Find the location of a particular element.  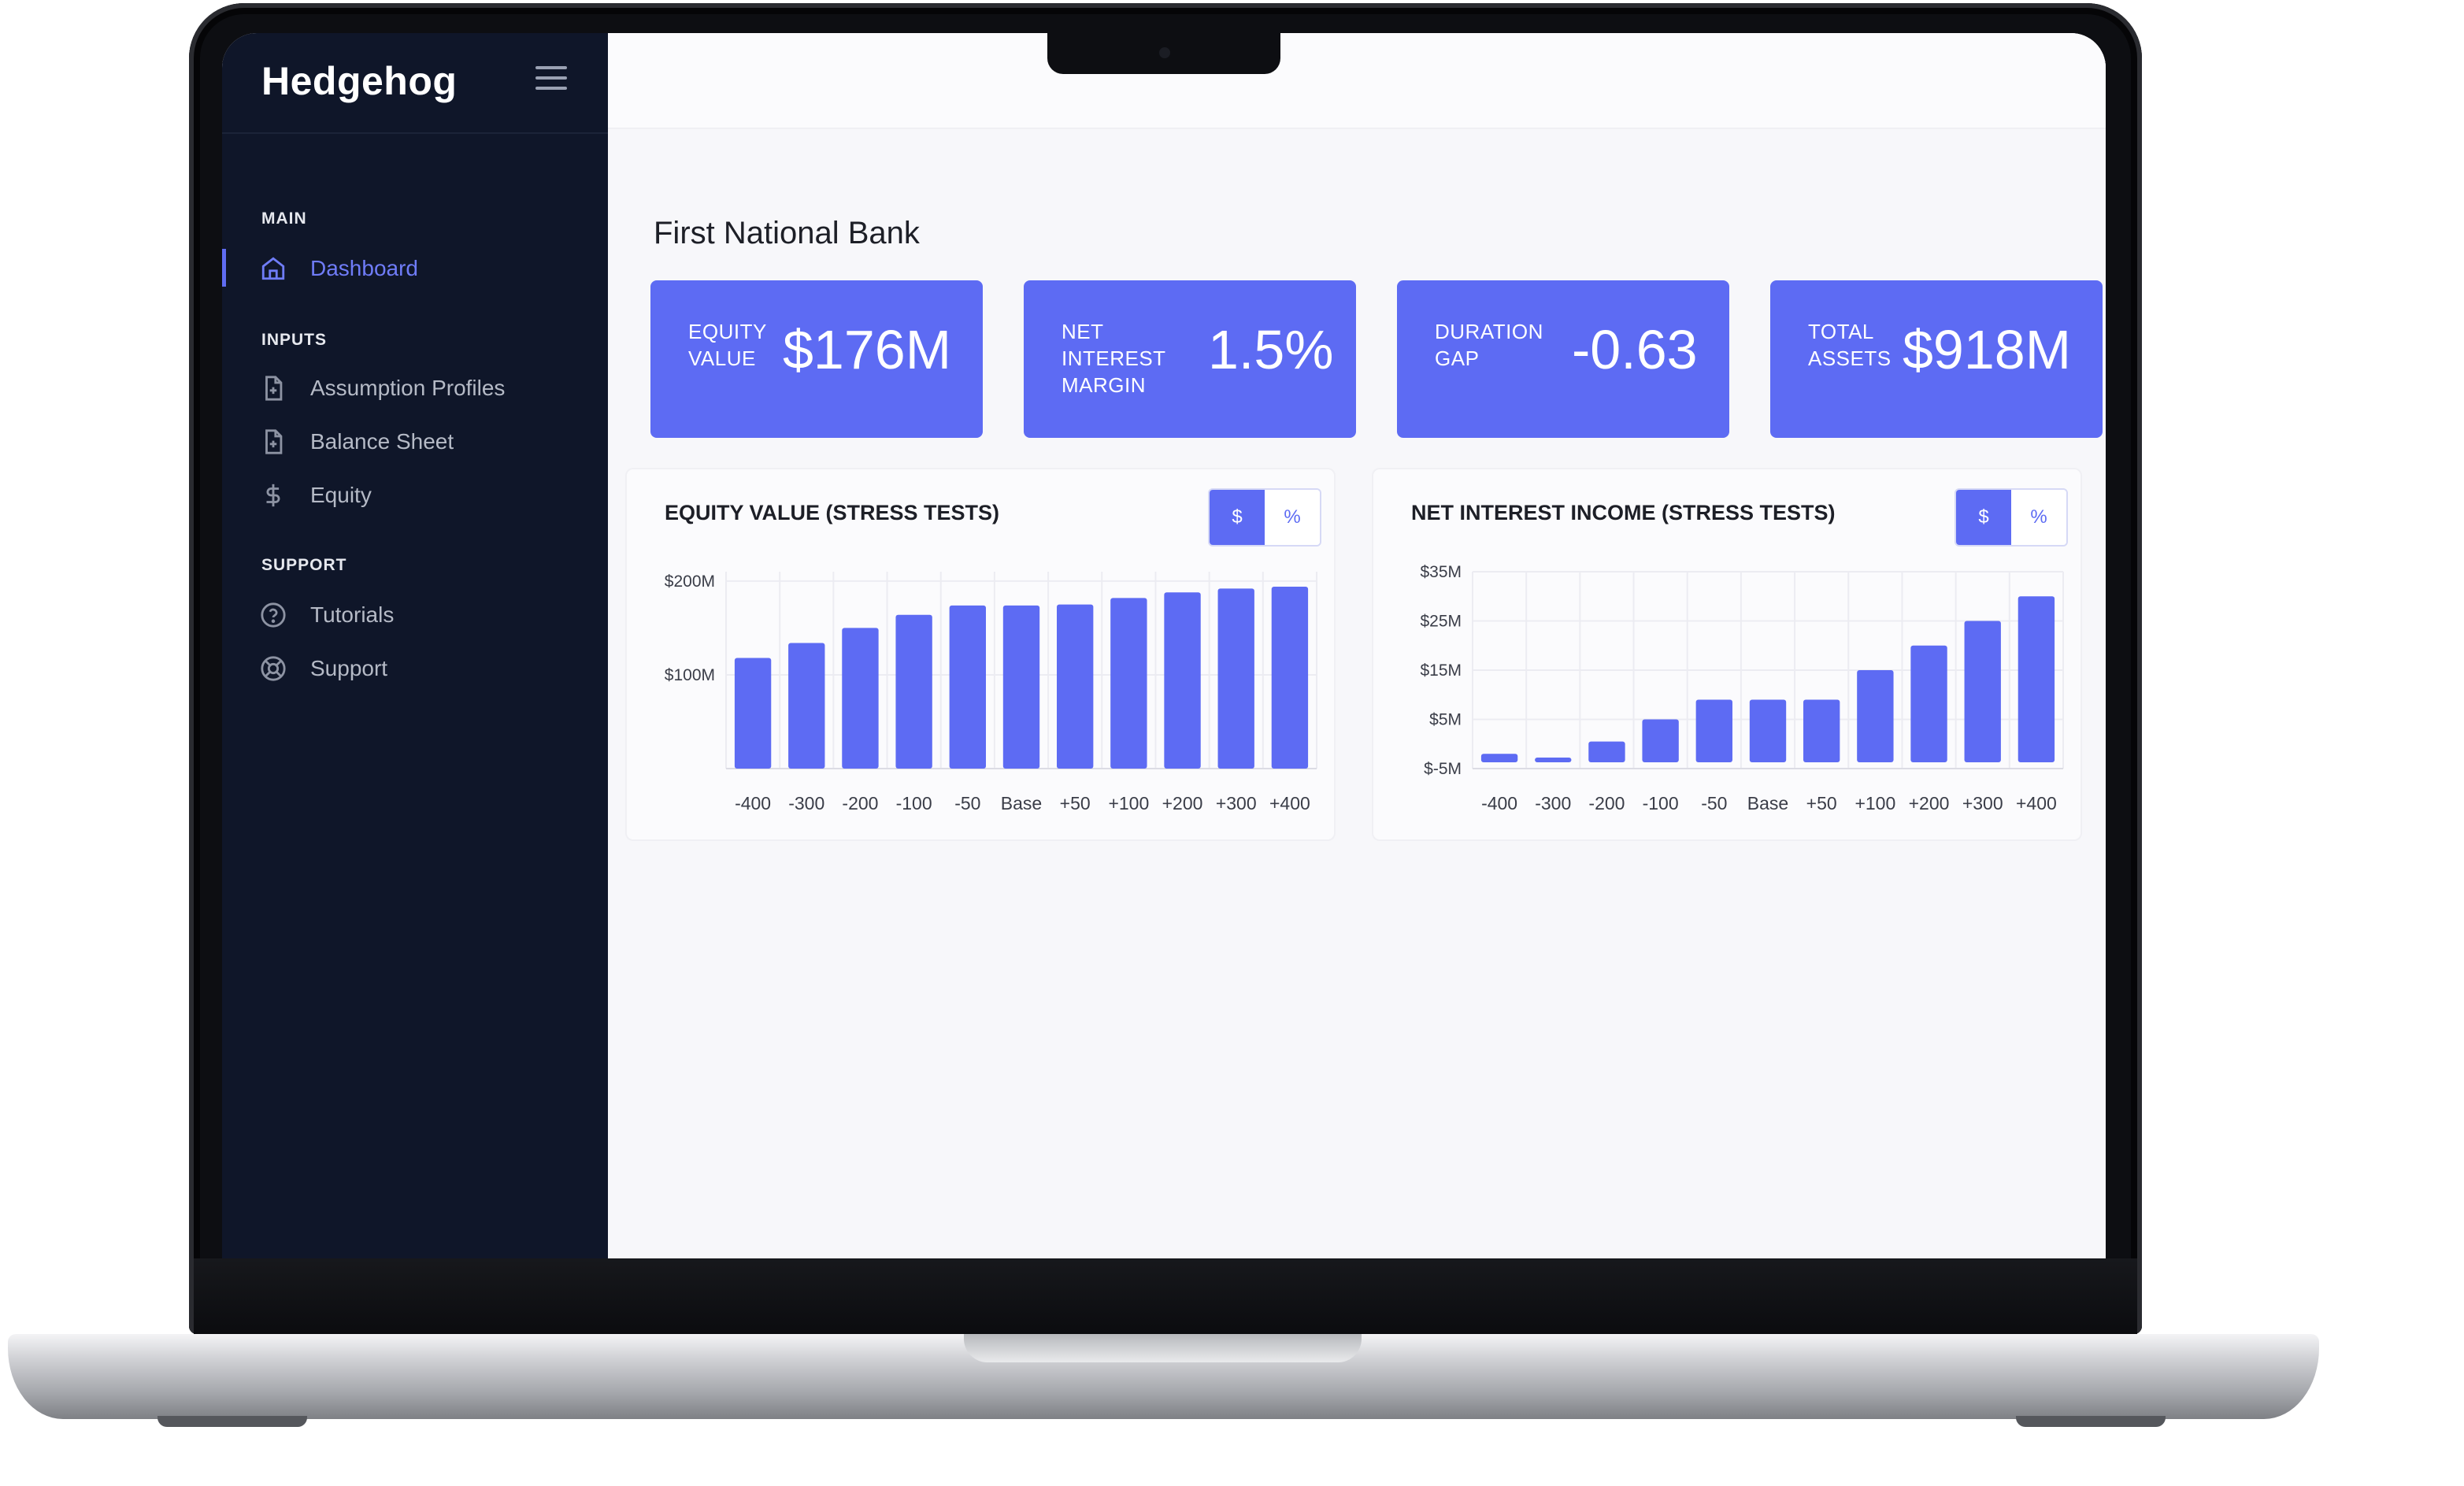

kpi-card-duration-gap: DURATION GAP -0.63 is located at coordinates (1563, 359).